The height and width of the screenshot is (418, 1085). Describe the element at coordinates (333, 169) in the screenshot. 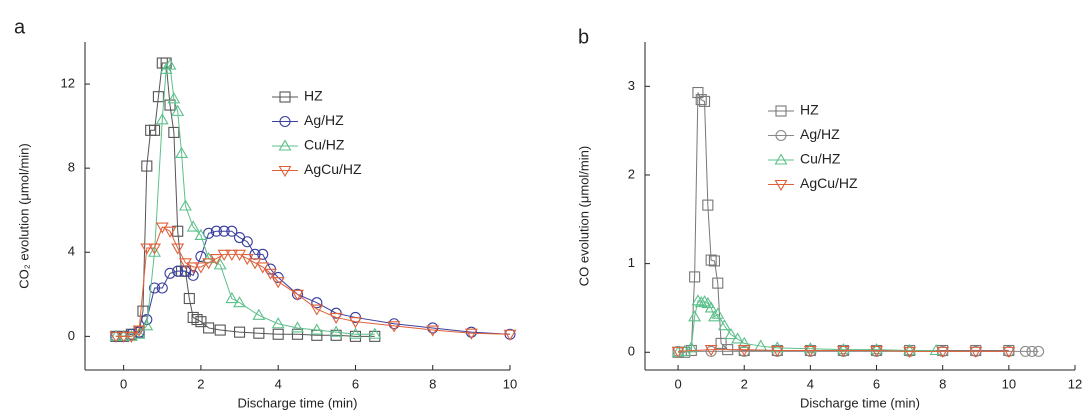

I see `legend-label: AgCu/HZ` at that location.